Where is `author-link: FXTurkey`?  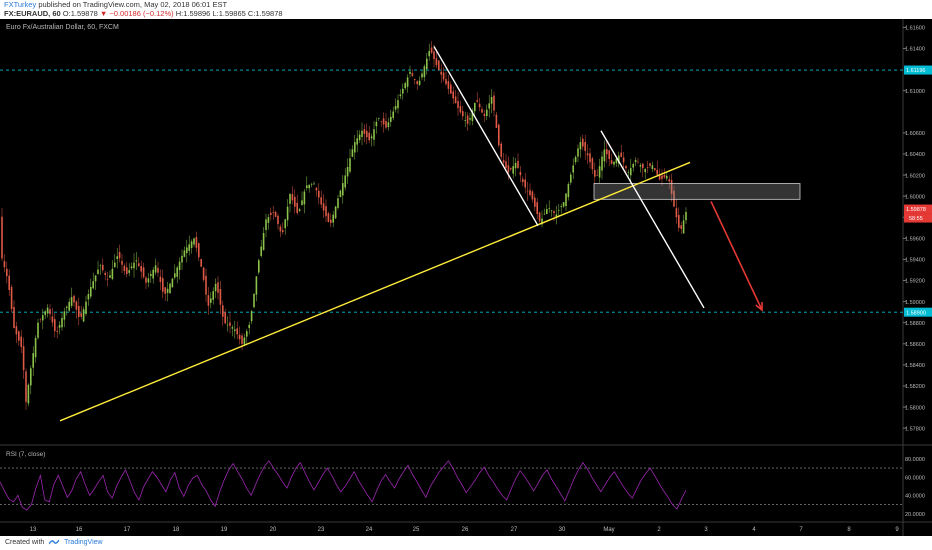 author-link: FXTurkey is located at coordinates (20, 4).